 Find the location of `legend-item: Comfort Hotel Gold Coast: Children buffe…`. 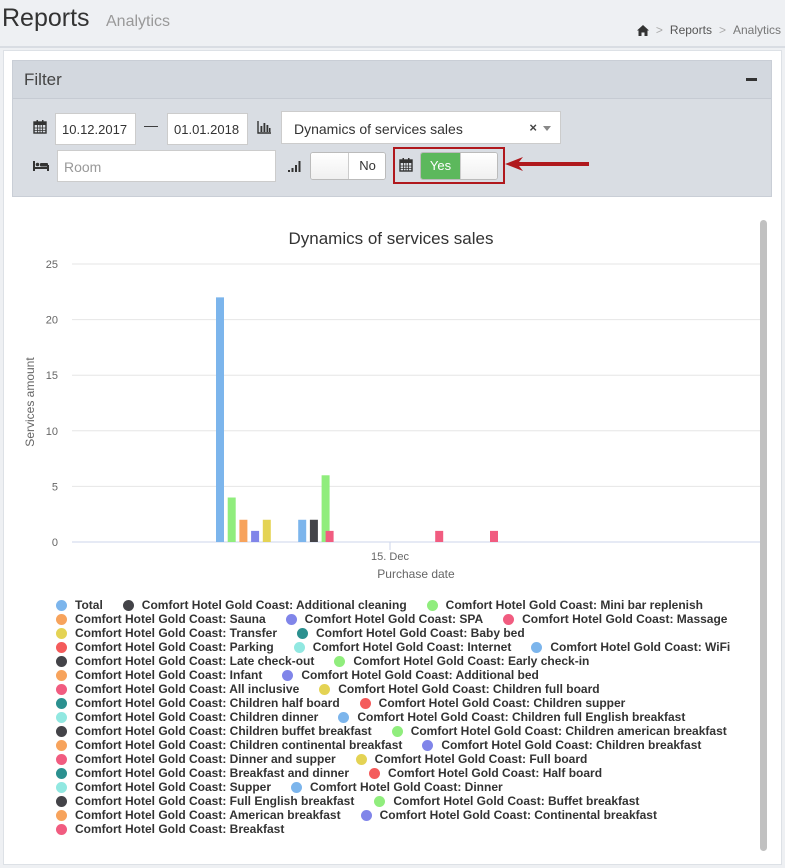

legend-item: Comfort Hotel Gold Coast: Children buffe… is located at coordinates (214, 731).